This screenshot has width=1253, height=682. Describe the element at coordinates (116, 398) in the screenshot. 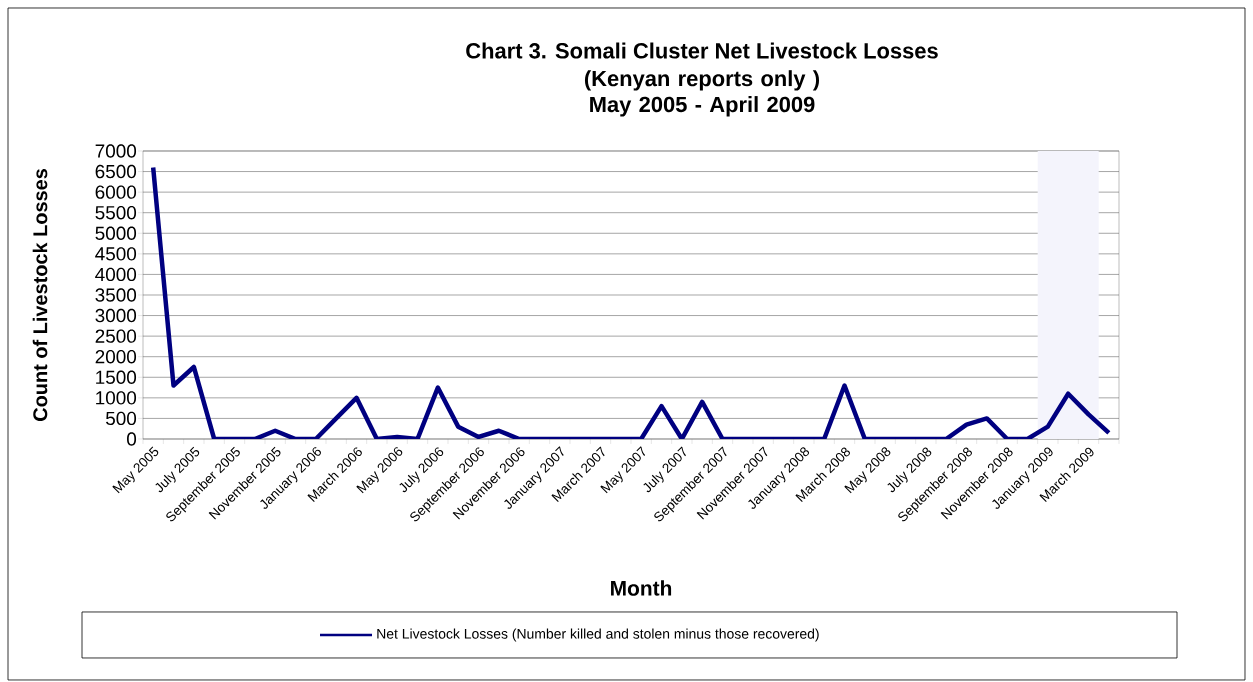

I see `y-tick-label: 1000` at that location.